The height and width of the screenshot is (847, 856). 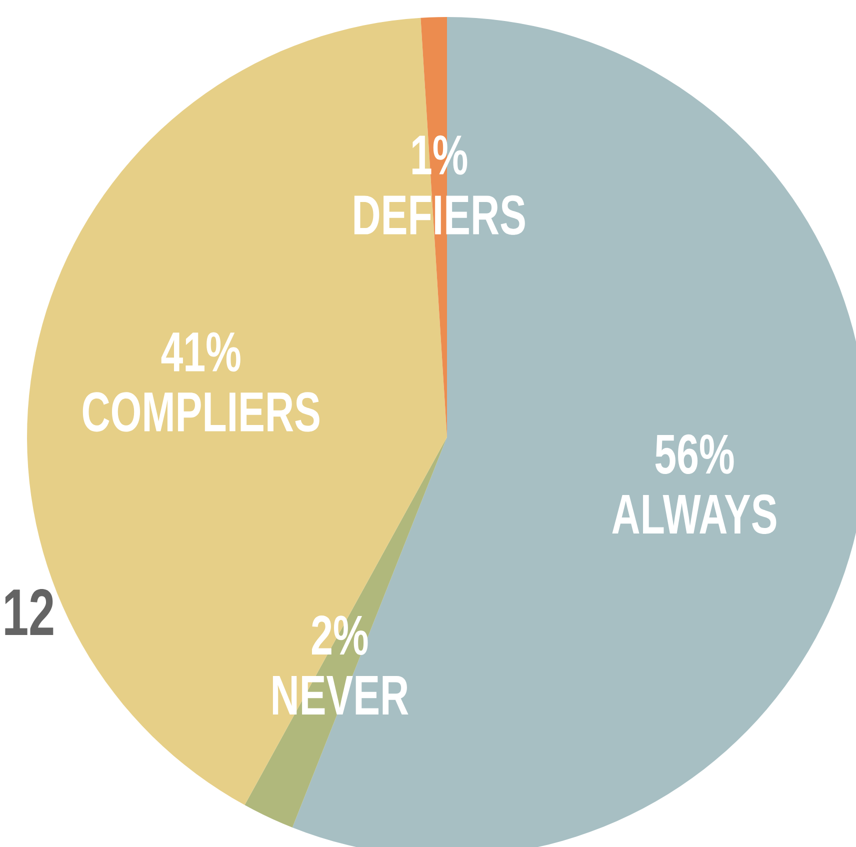 I want to click on slice-label: COMPLIERS, so click(x=201, y=412).